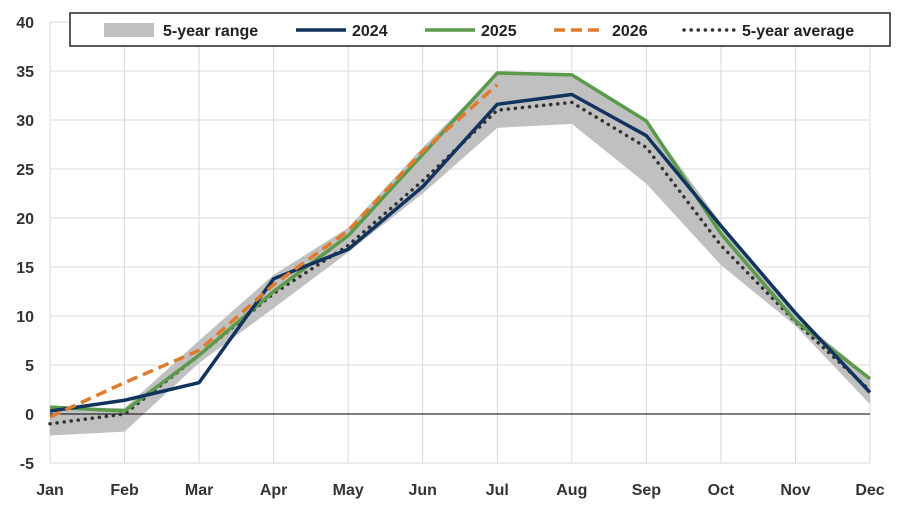 This screenshot has width=907, height=511. What do you see at coordinates (423, 490) in the screenshot?
I see `x-tick-label: Jun` at bounding box center [423, 490].